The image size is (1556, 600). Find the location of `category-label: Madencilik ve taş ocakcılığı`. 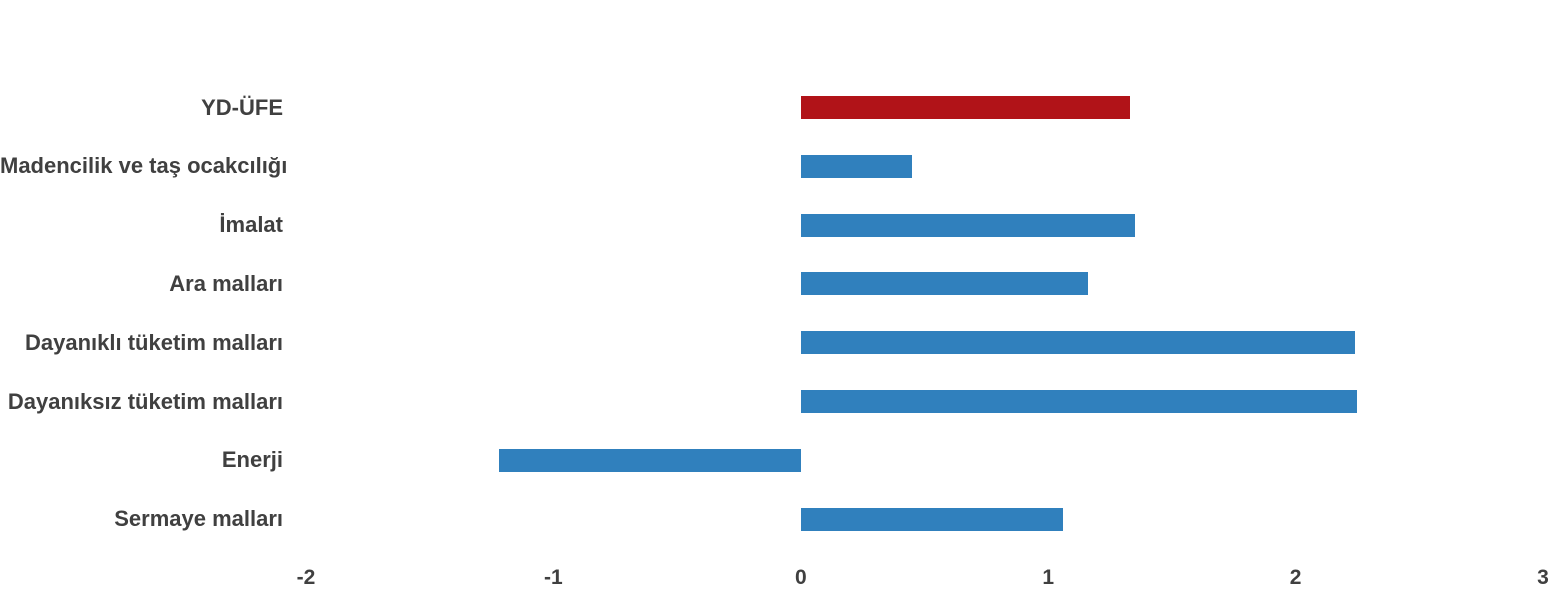

category-label: Madencilik ve taş ocakcılığı is located at coordinates (144, 166).